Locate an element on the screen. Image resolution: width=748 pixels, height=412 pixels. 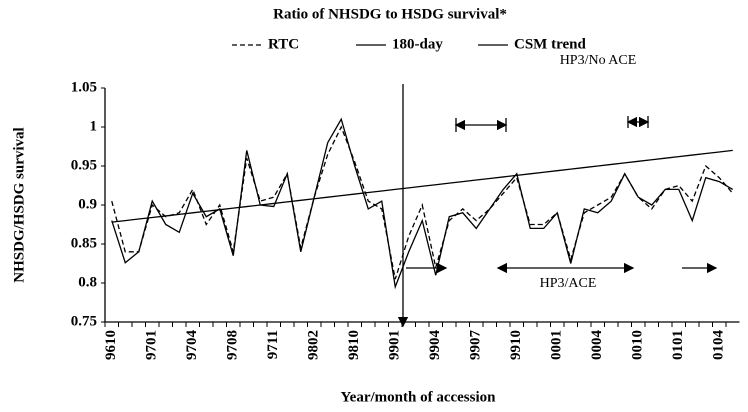
x-tick-label: 0101 is located at coordinates (678, 345).